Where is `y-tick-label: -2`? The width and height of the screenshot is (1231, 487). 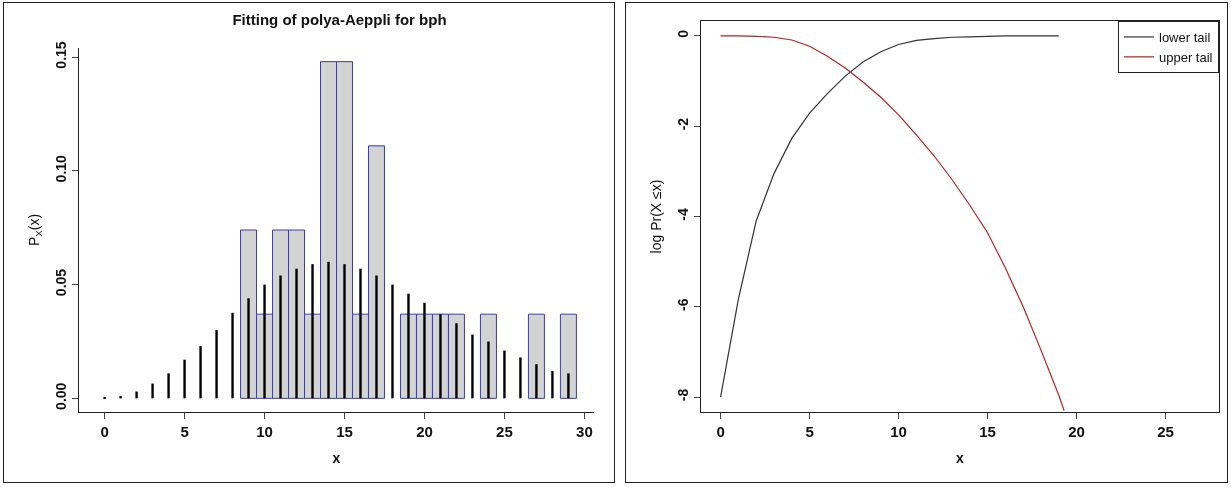 y-tick-label: -2 is located at coordinates (683, 124).